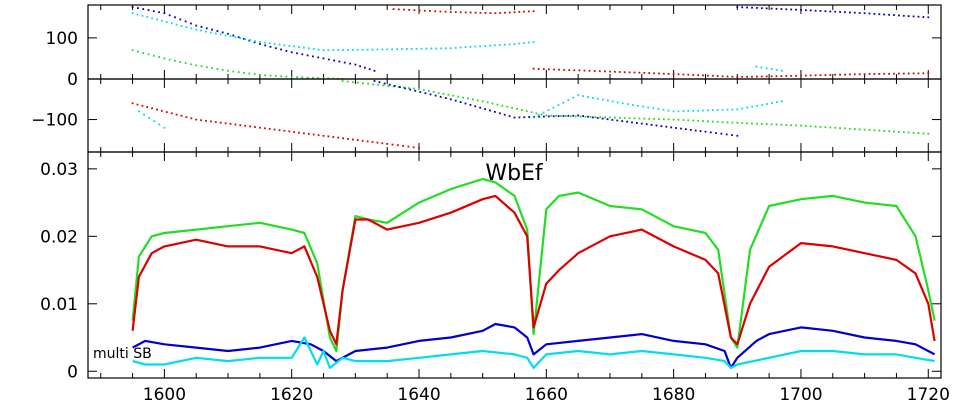 Image resolution: width=966 pixels, height=413 pixels. What do you see at coordinates (59, 170) in the screenshot?
I see `y-tick-label: 0.03` at bounding box center [59, 170].